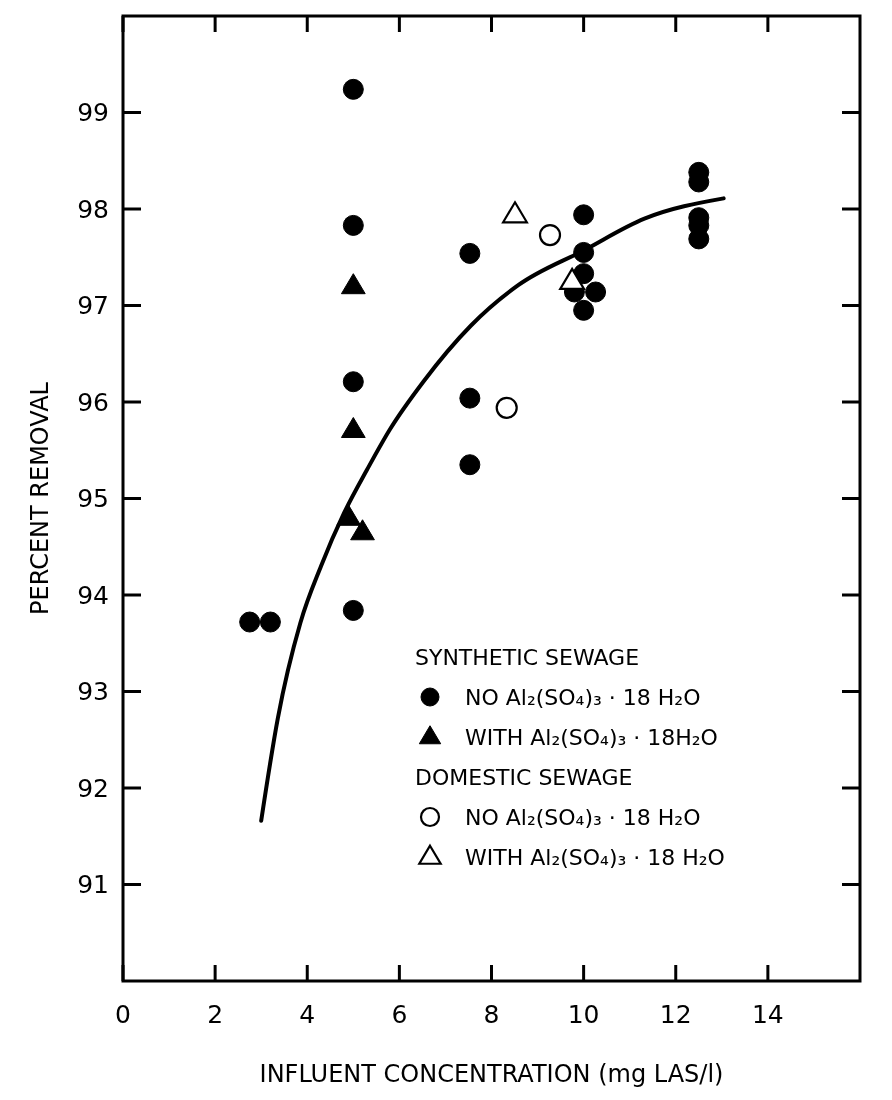 This screenshot has width=892, height=1100. I want to click on x-tick-label: 6, so click(399, 1014).